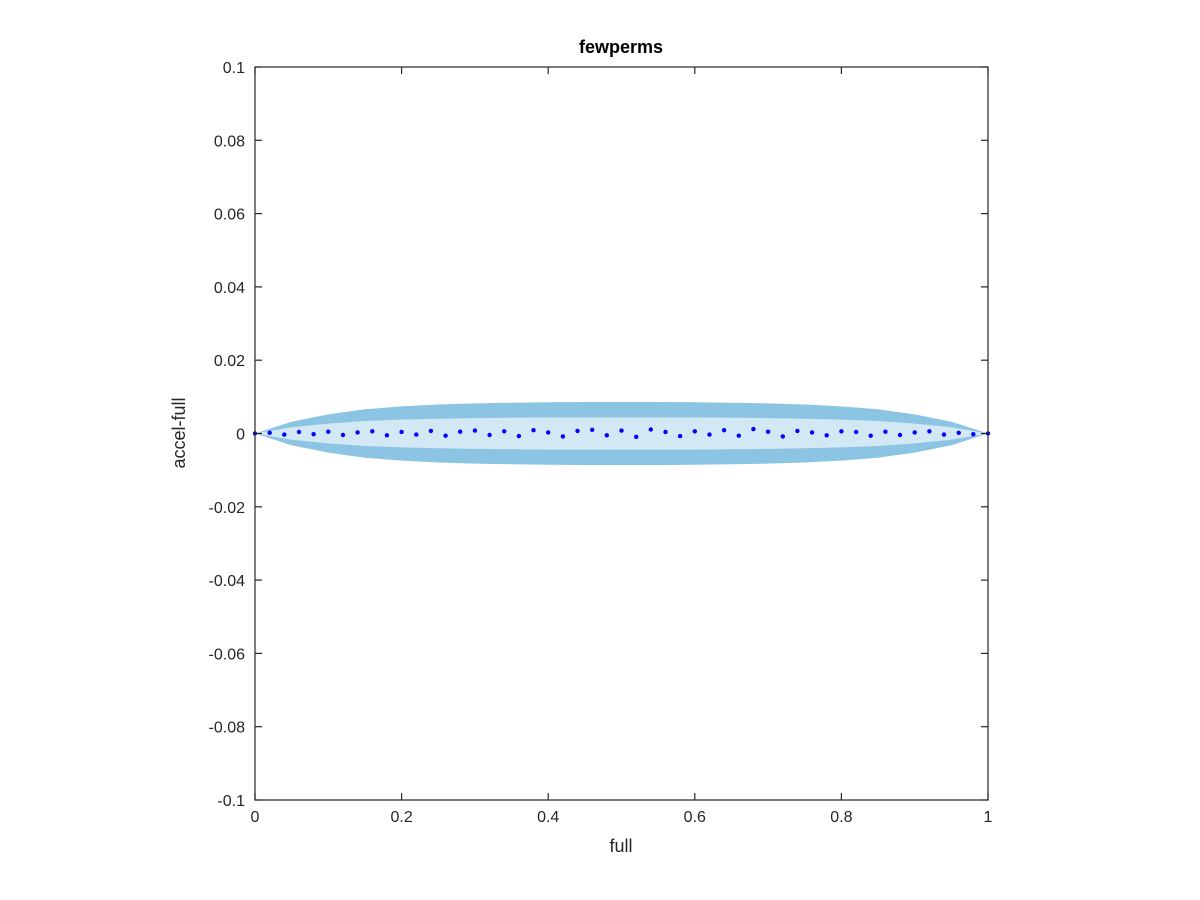  I want to click on y-tick-label: 0.04, so click(229, 288).